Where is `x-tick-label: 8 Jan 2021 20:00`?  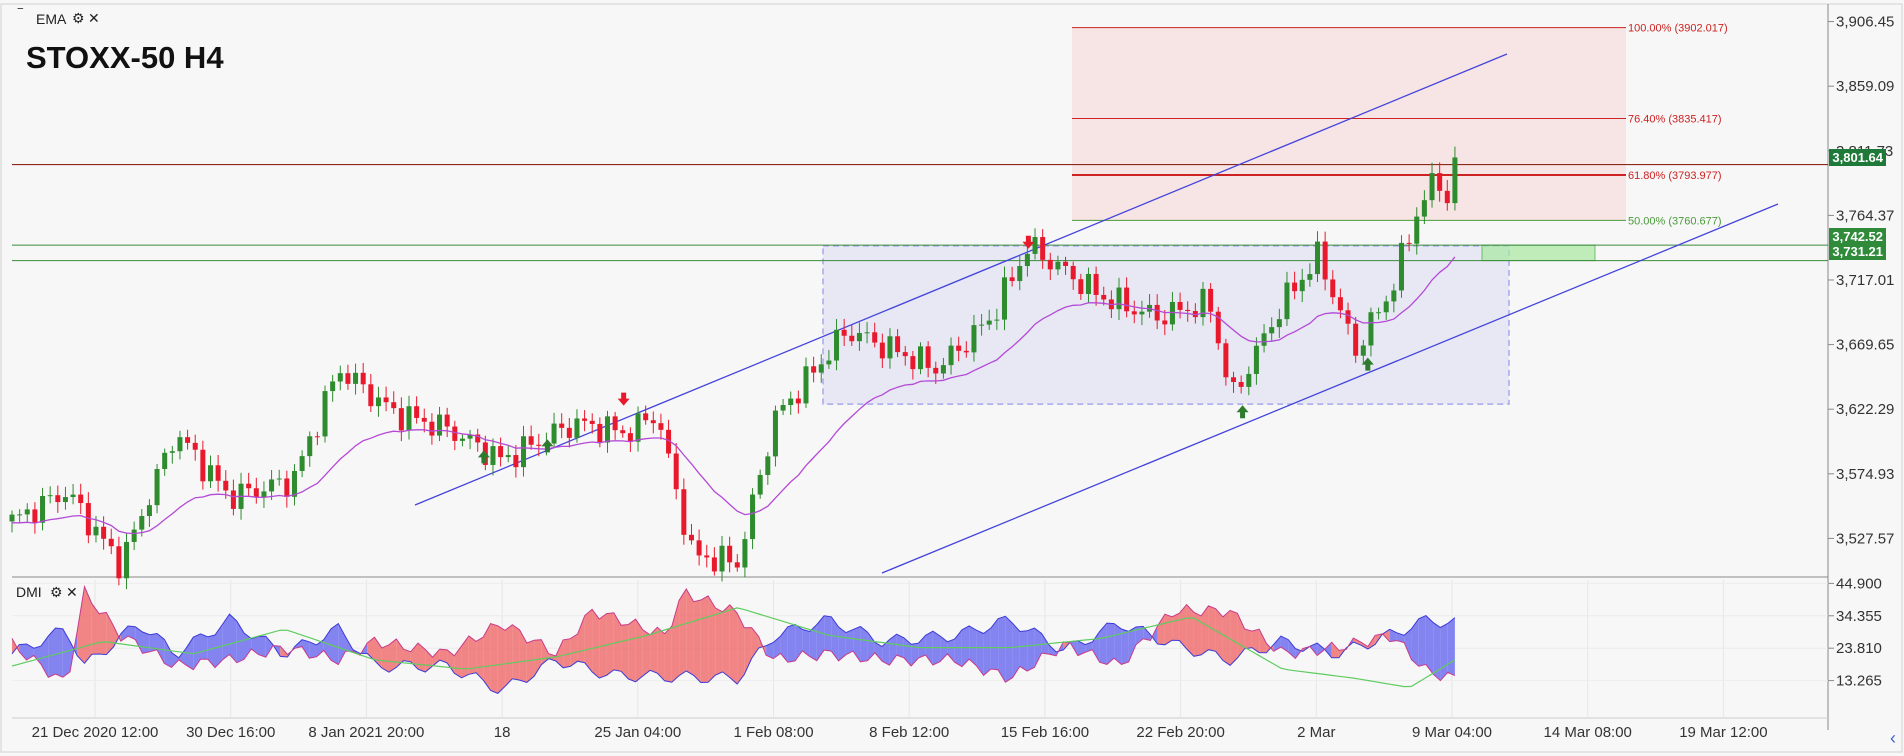
x-tick-label: 8 Jan 2021 20:00 is located at coordinates (366, 732).